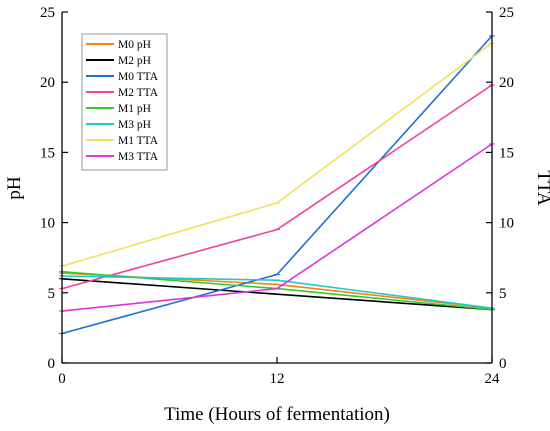  I want to click on legend-box, so click(124, 102).